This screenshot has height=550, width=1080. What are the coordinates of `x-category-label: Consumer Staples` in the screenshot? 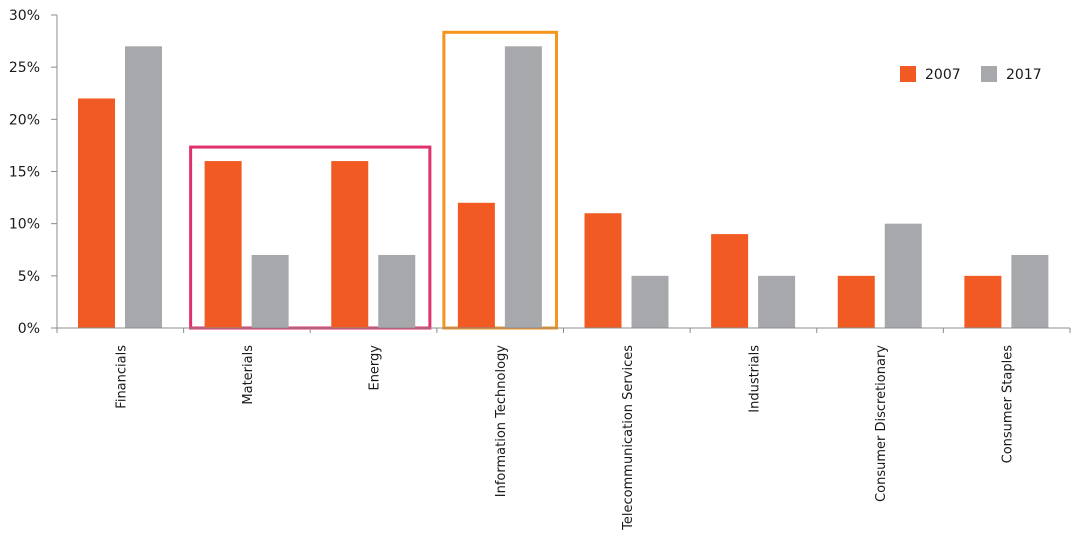 It's located at (1008, 404).